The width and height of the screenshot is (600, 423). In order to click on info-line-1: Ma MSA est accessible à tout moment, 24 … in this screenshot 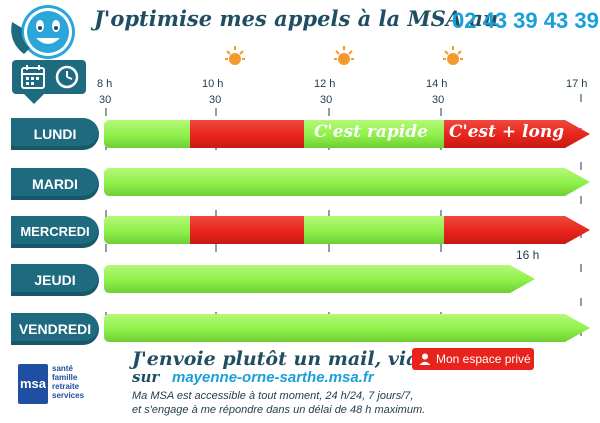, I will do `click(273, 396)`.